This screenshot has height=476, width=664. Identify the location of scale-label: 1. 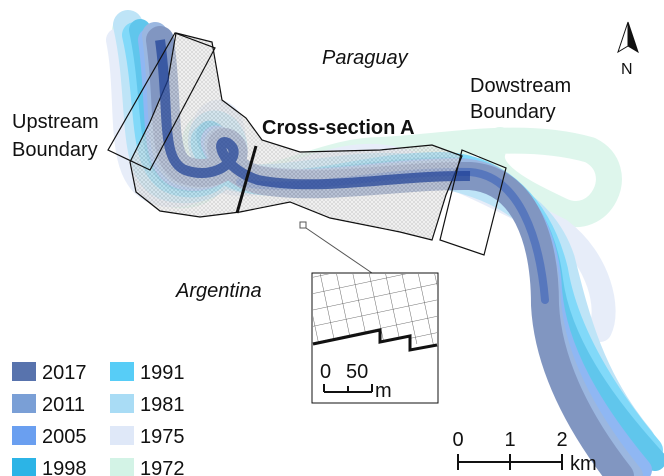
(509, 440).